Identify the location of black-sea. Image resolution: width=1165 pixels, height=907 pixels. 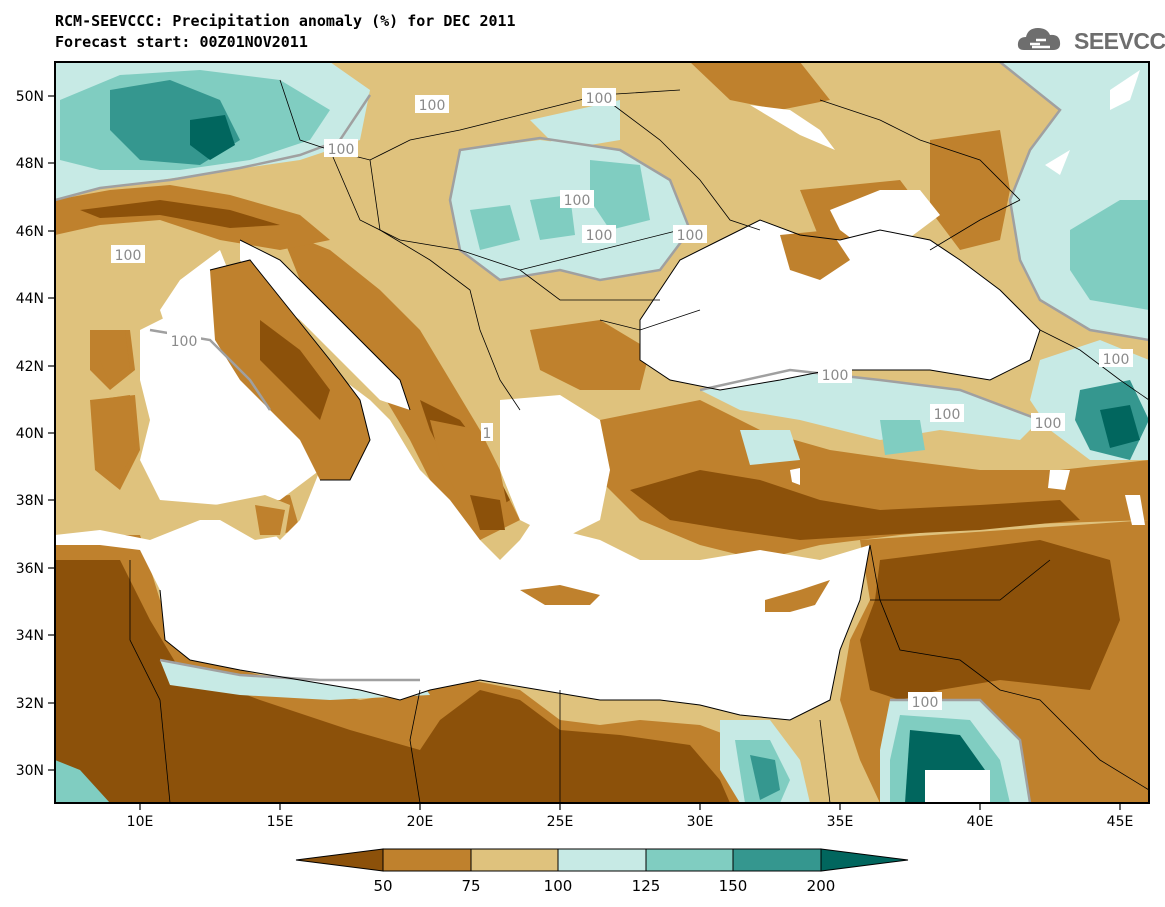
(840, 305).